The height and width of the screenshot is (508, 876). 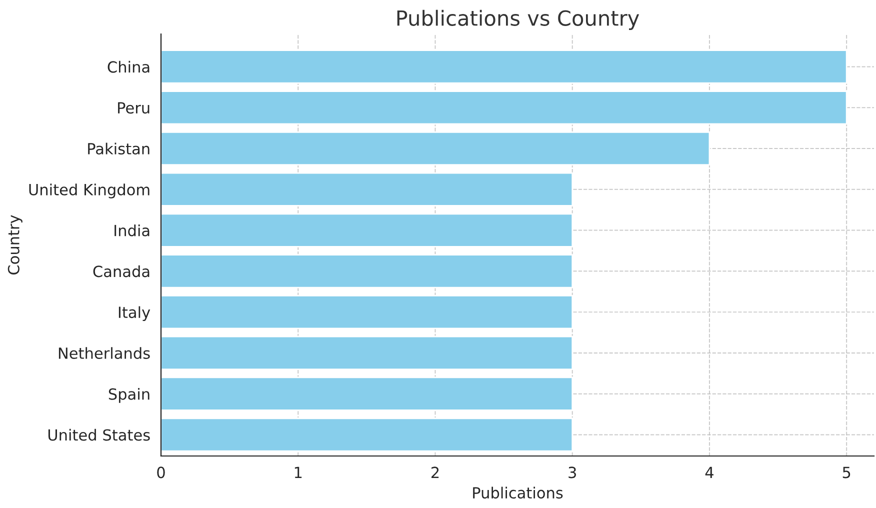 What do you see at coordinates (709, 472) in the screenshot?
I see `x-tick-label: 4` at bounding box center [709, 472].